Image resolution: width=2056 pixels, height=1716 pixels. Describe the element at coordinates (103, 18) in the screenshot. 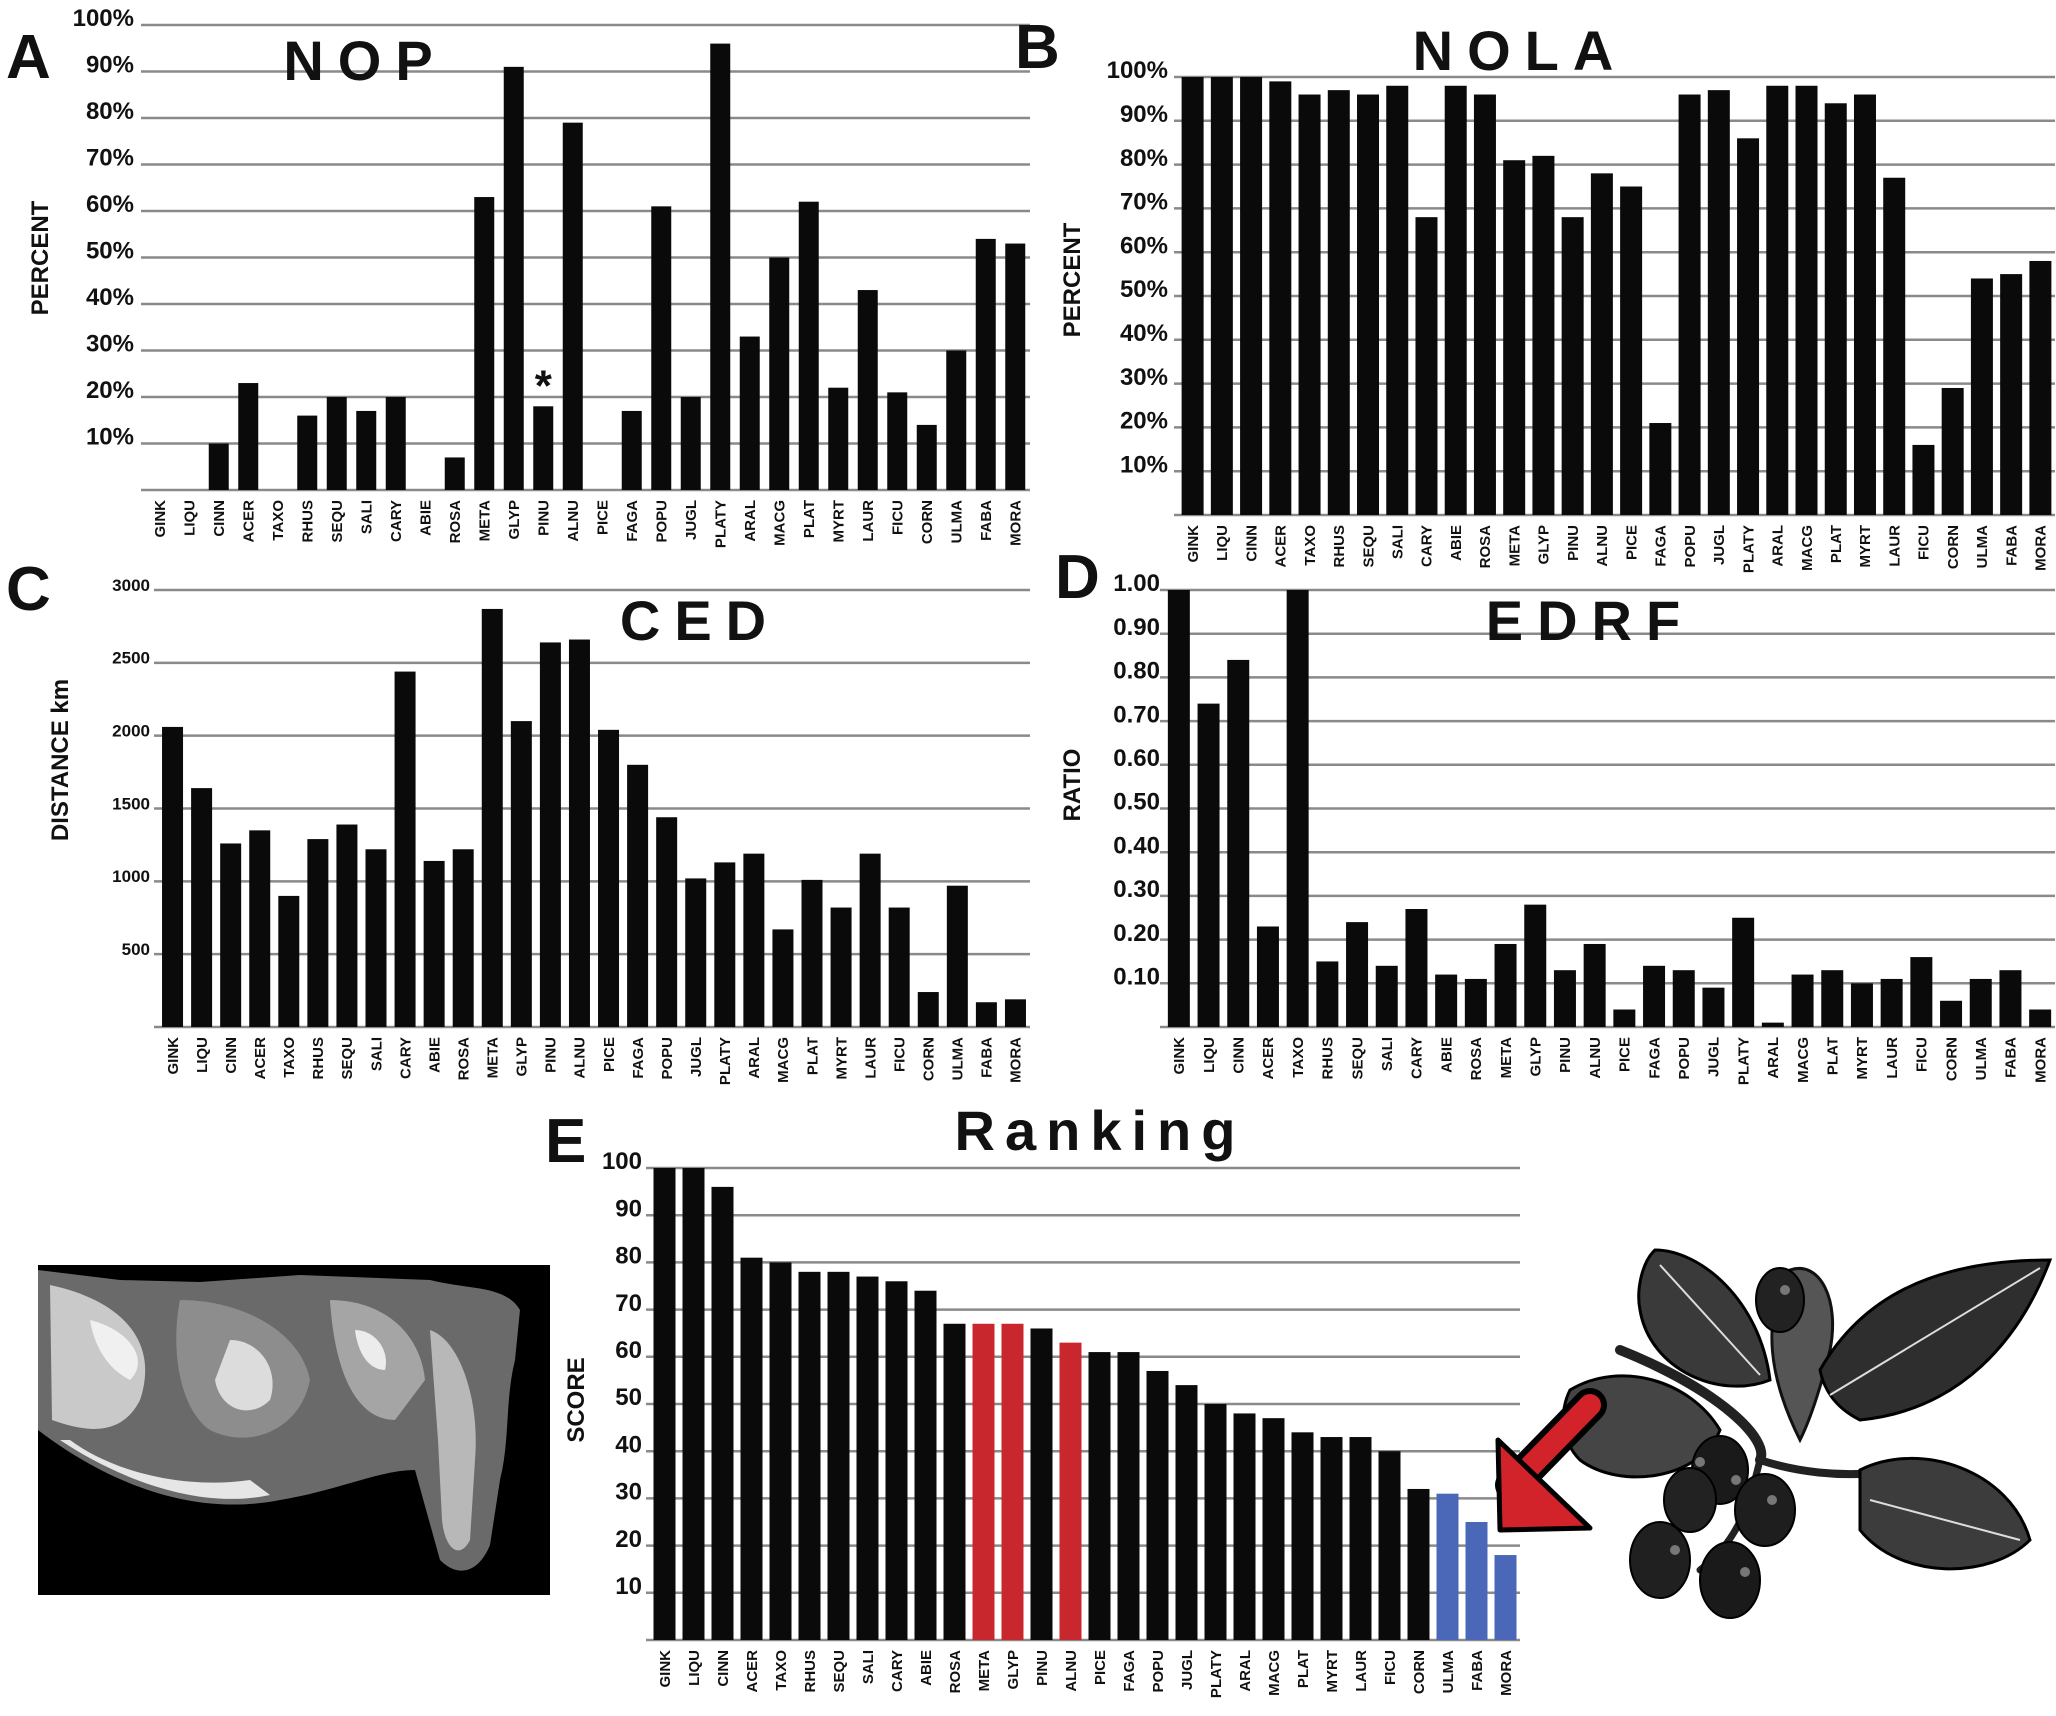

I see `y-tick-label: 100%` at that location.